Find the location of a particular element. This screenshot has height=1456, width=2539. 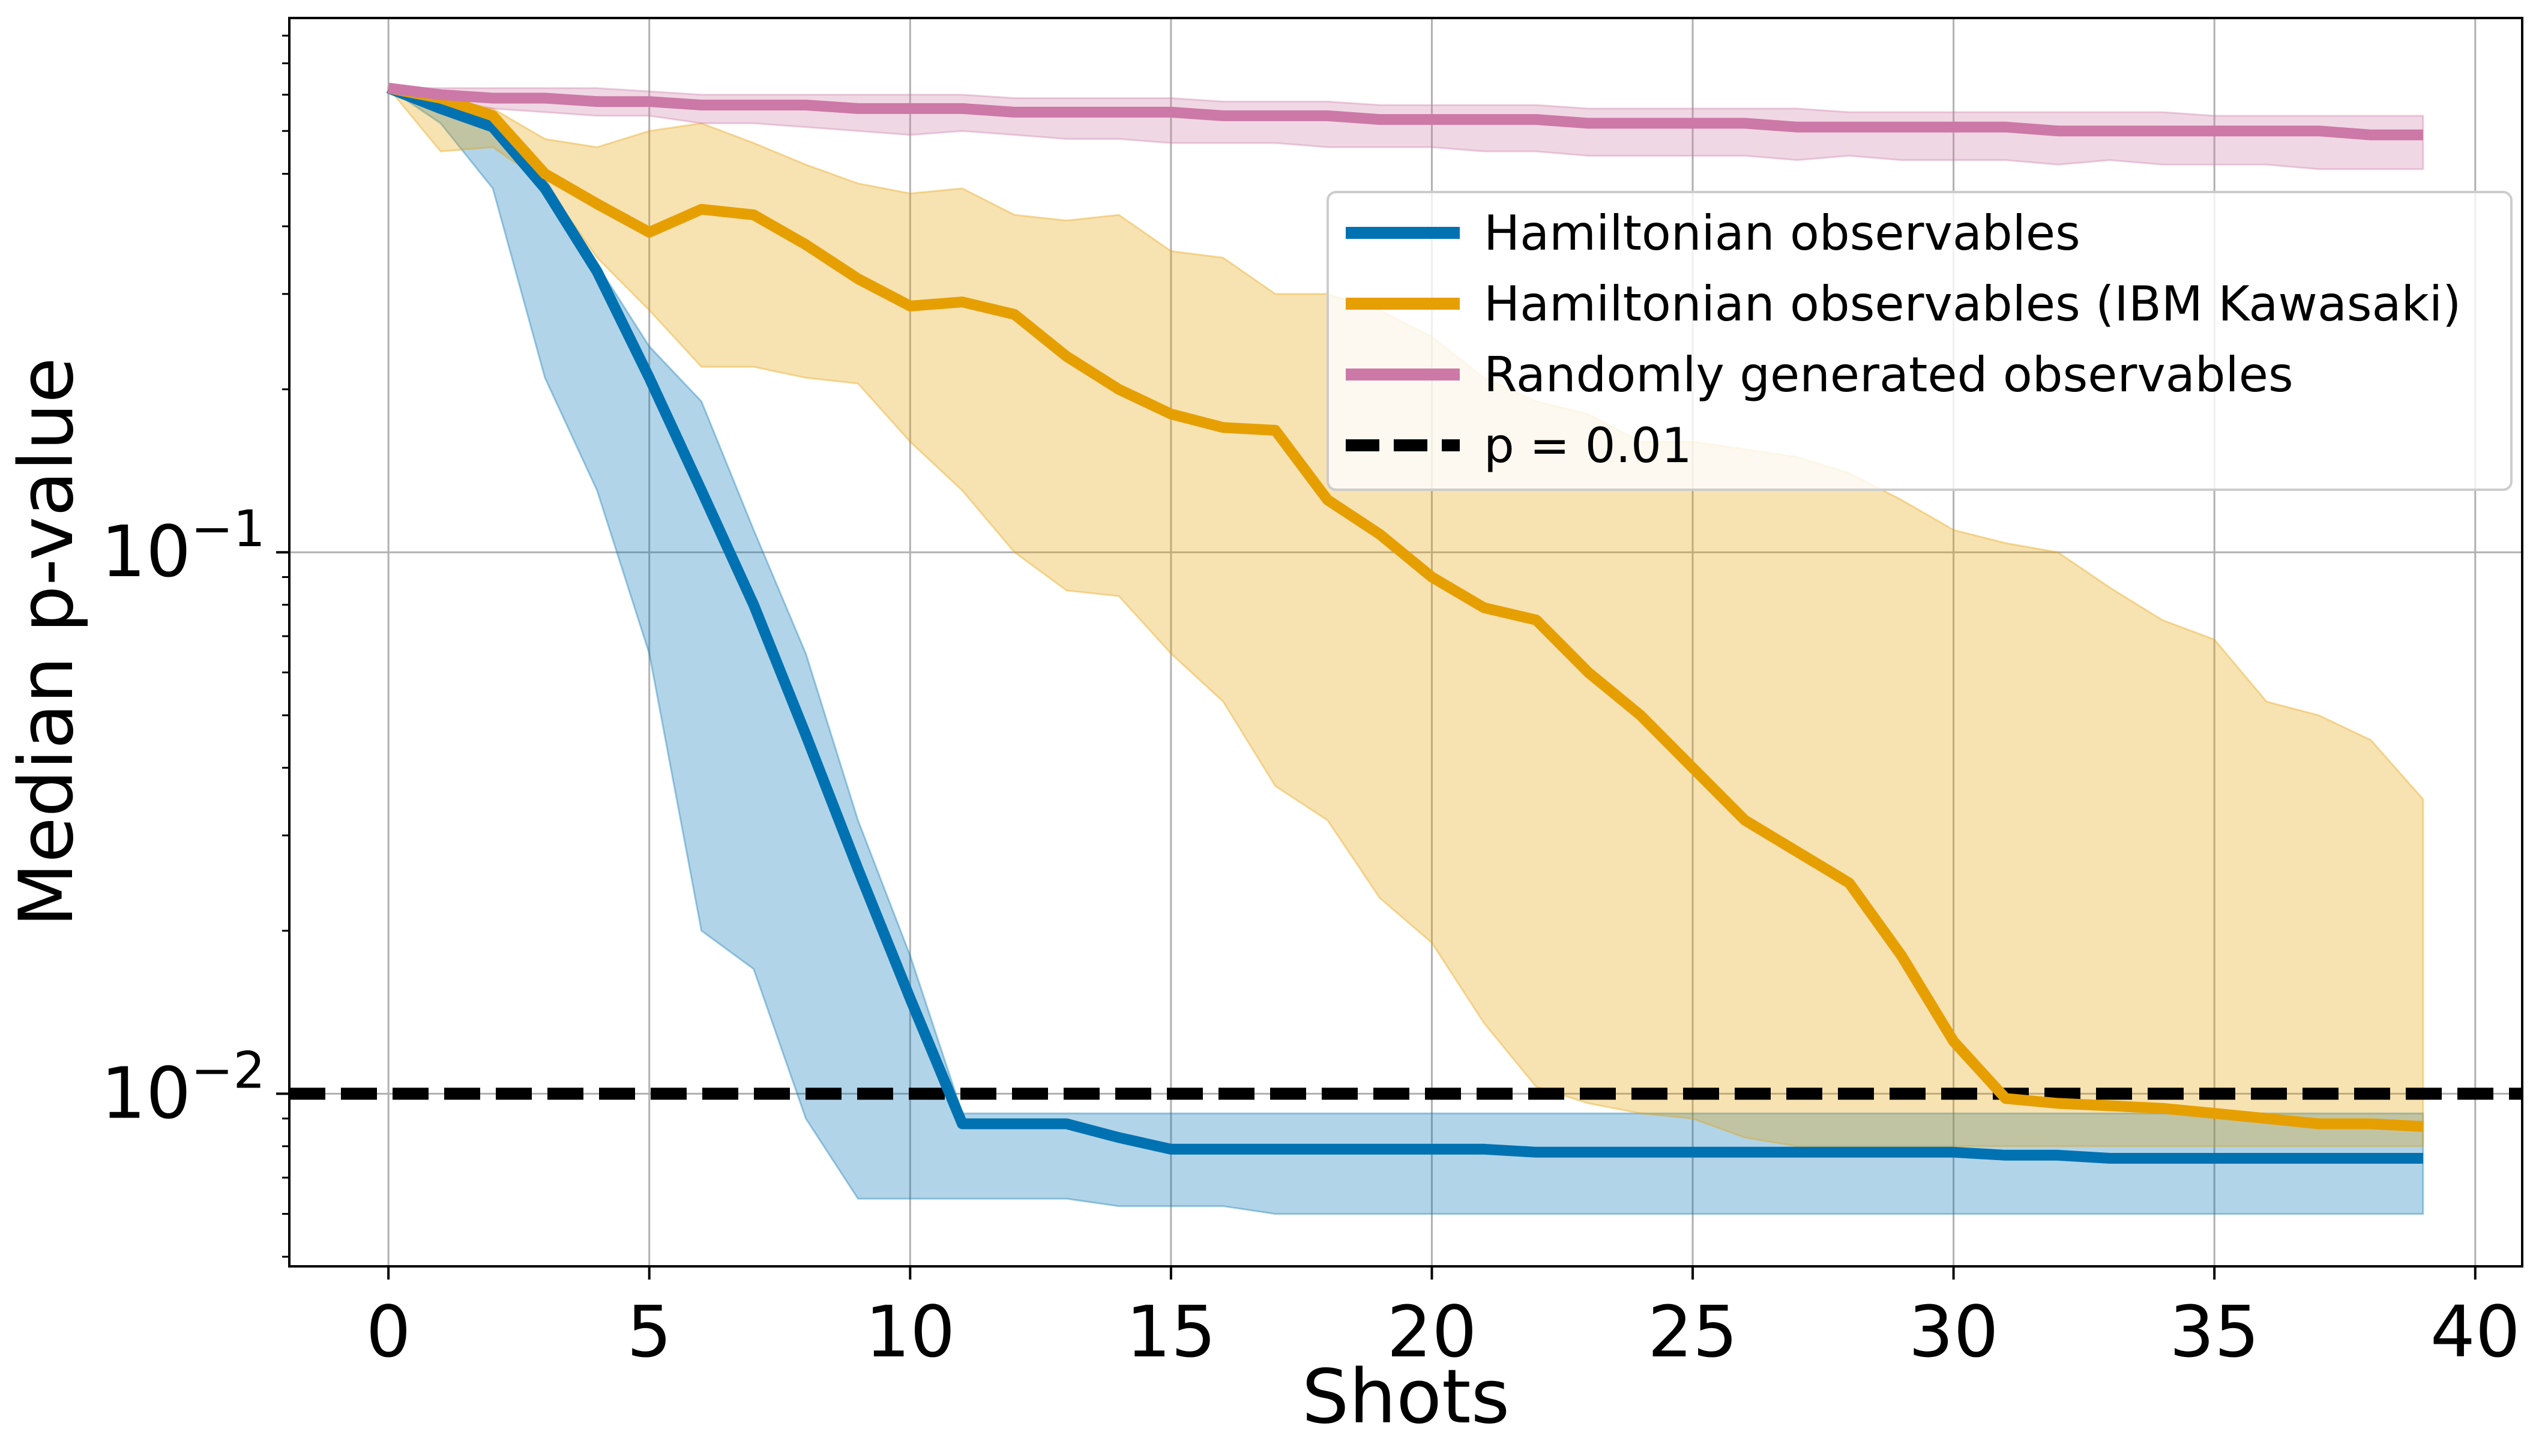

legend-label-ibm-kawasaki: Hamiltonian observables (IBM Kawasaki) is located at coordinates (1973, 304).